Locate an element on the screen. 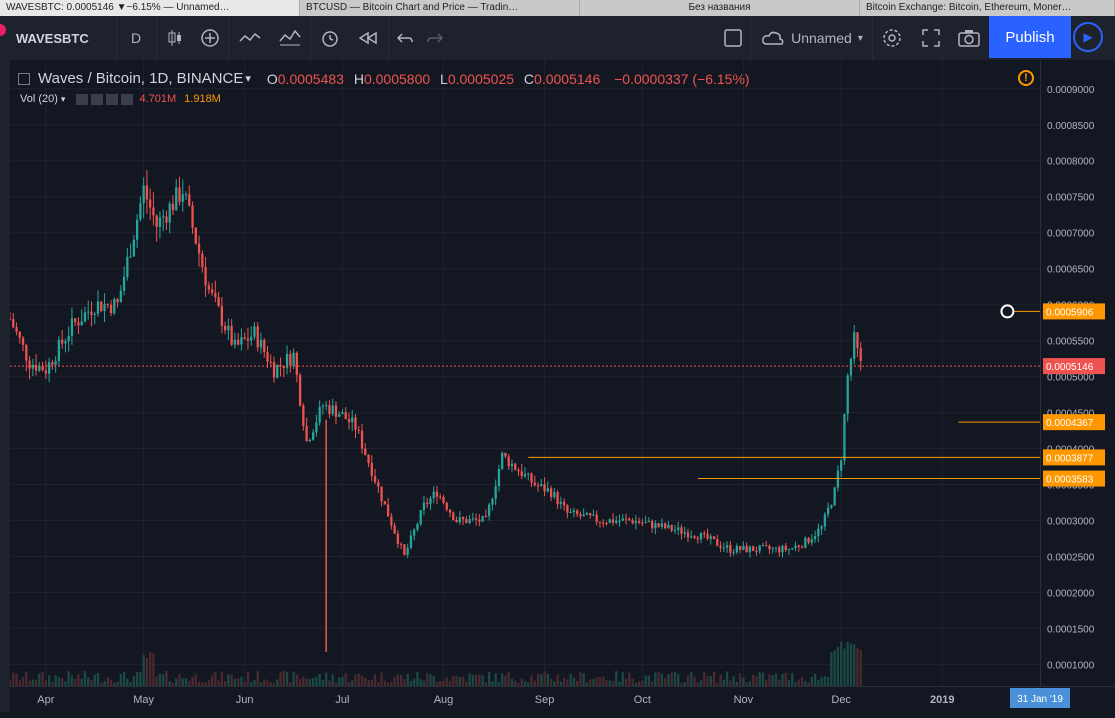  eye-icon is located at coordinates (82, 99).